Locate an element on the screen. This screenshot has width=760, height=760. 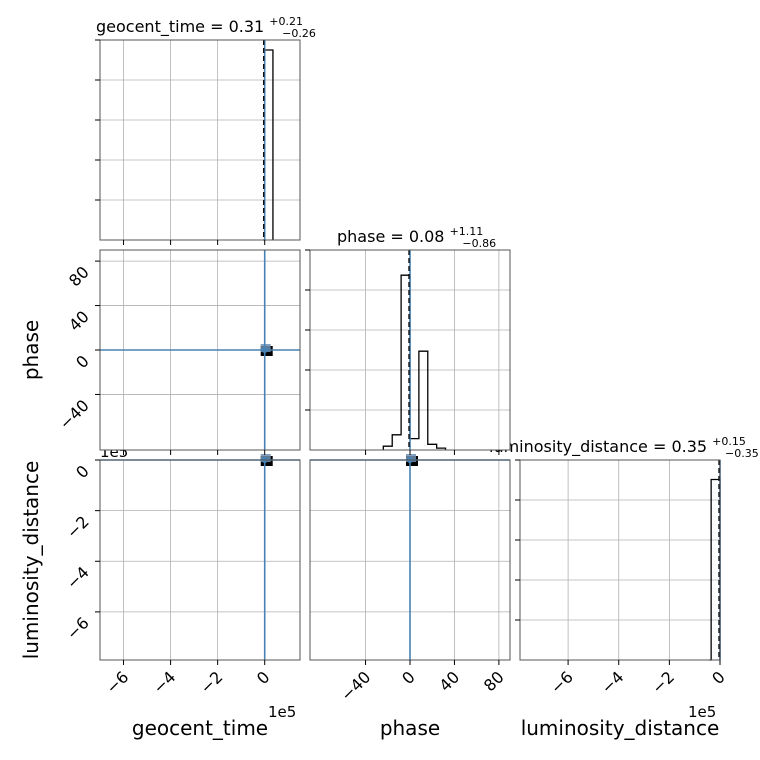
title-geocent-time: geocent_time = 0.31 +0.21 −0.26 is located at coordinates (206, 25).